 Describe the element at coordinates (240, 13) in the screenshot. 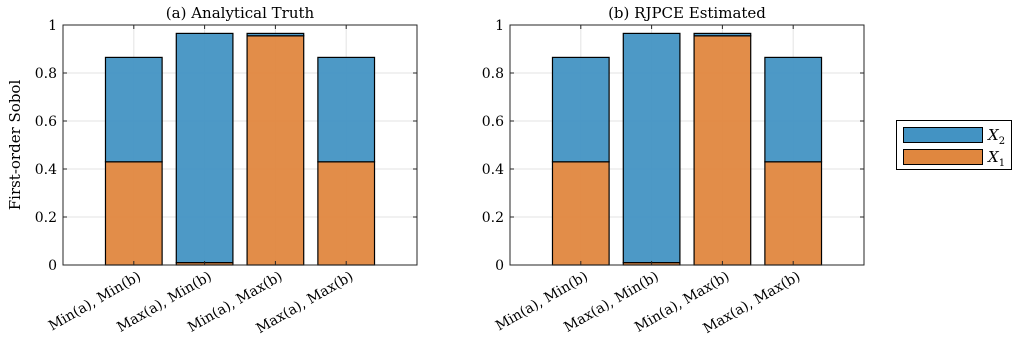

I see `chart-title-0: (a) Analytical Truth` at that location.